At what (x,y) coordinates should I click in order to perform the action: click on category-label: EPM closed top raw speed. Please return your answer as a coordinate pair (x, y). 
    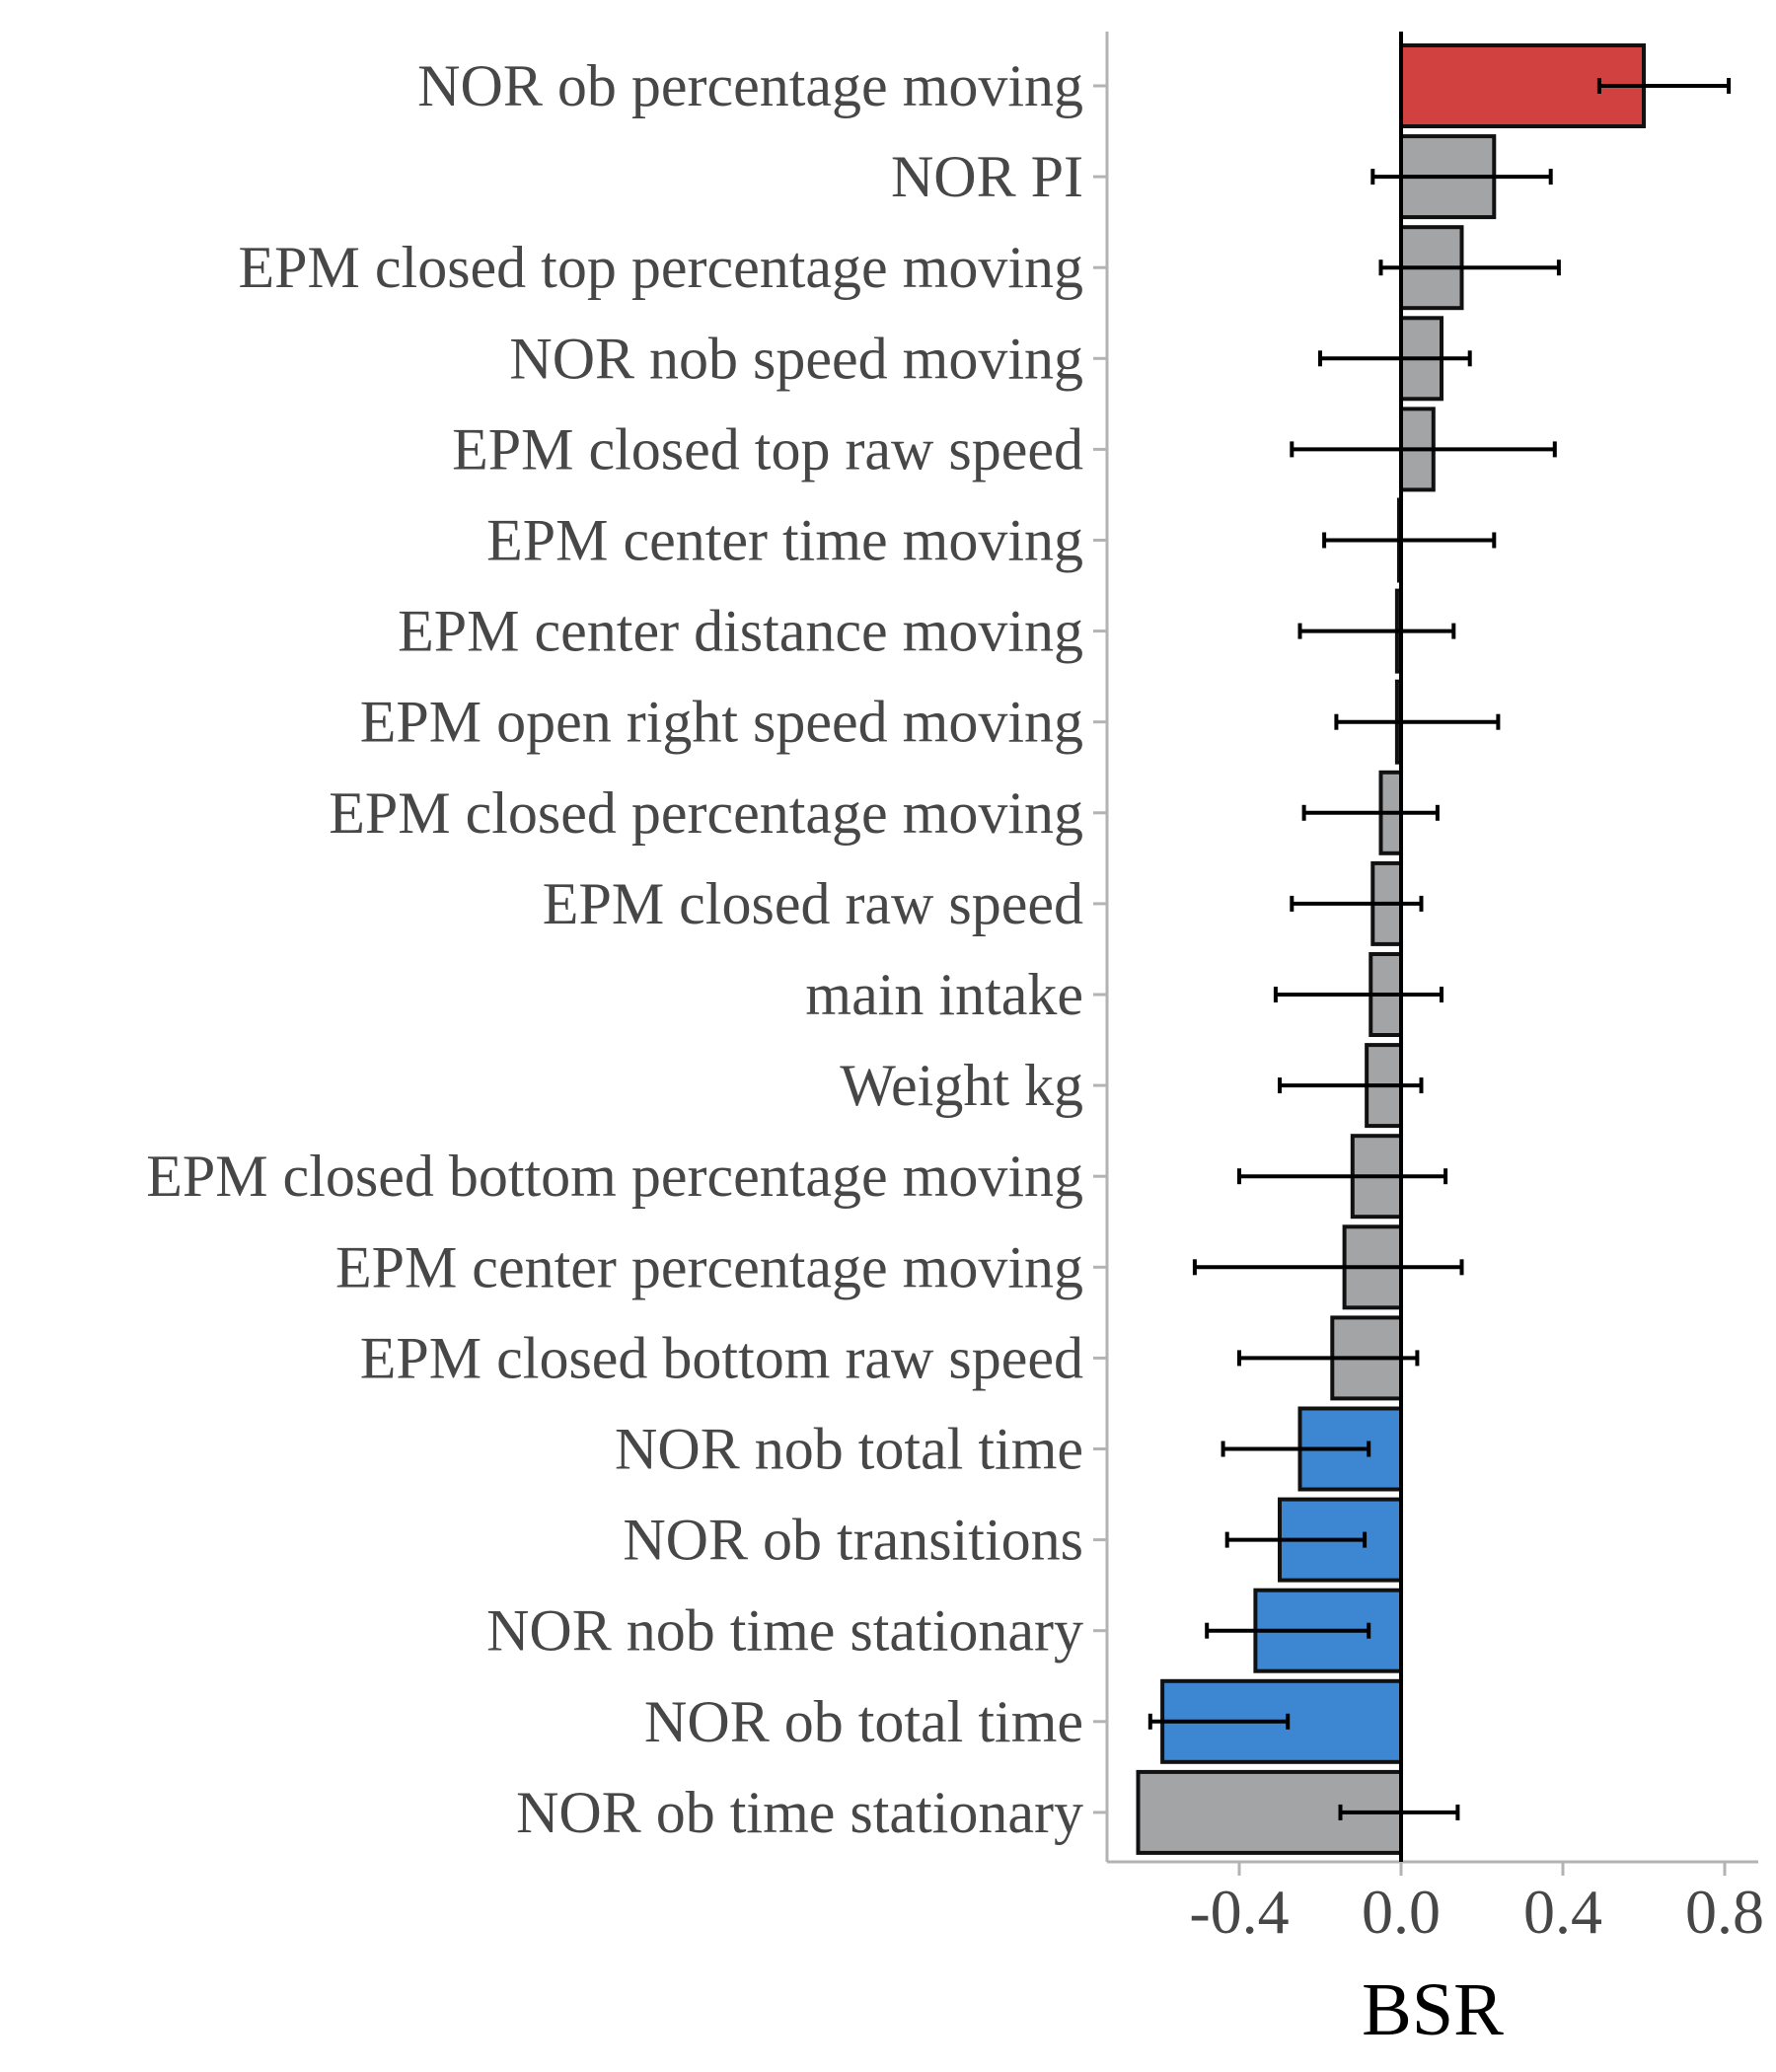
    Looking at the image, I should click on (768, 449).